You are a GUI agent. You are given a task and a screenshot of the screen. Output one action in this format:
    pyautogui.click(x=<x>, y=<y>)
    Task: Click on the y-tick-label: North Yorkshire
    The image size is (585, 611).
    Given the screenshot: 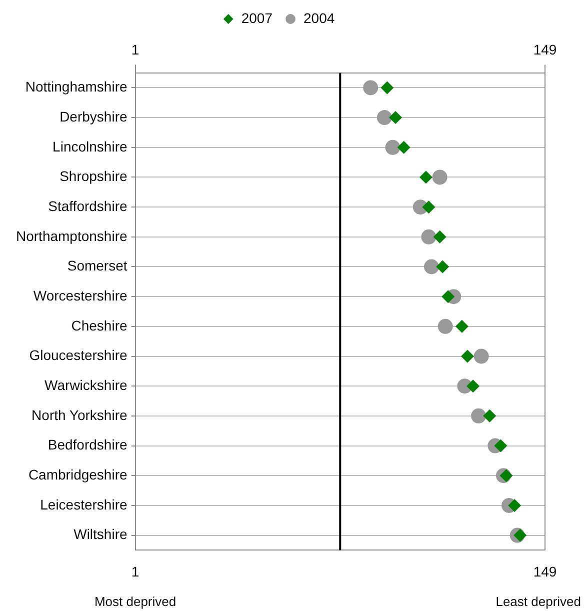 What is the action you would take?
    pyautogui.click(x=80, y=414)
    